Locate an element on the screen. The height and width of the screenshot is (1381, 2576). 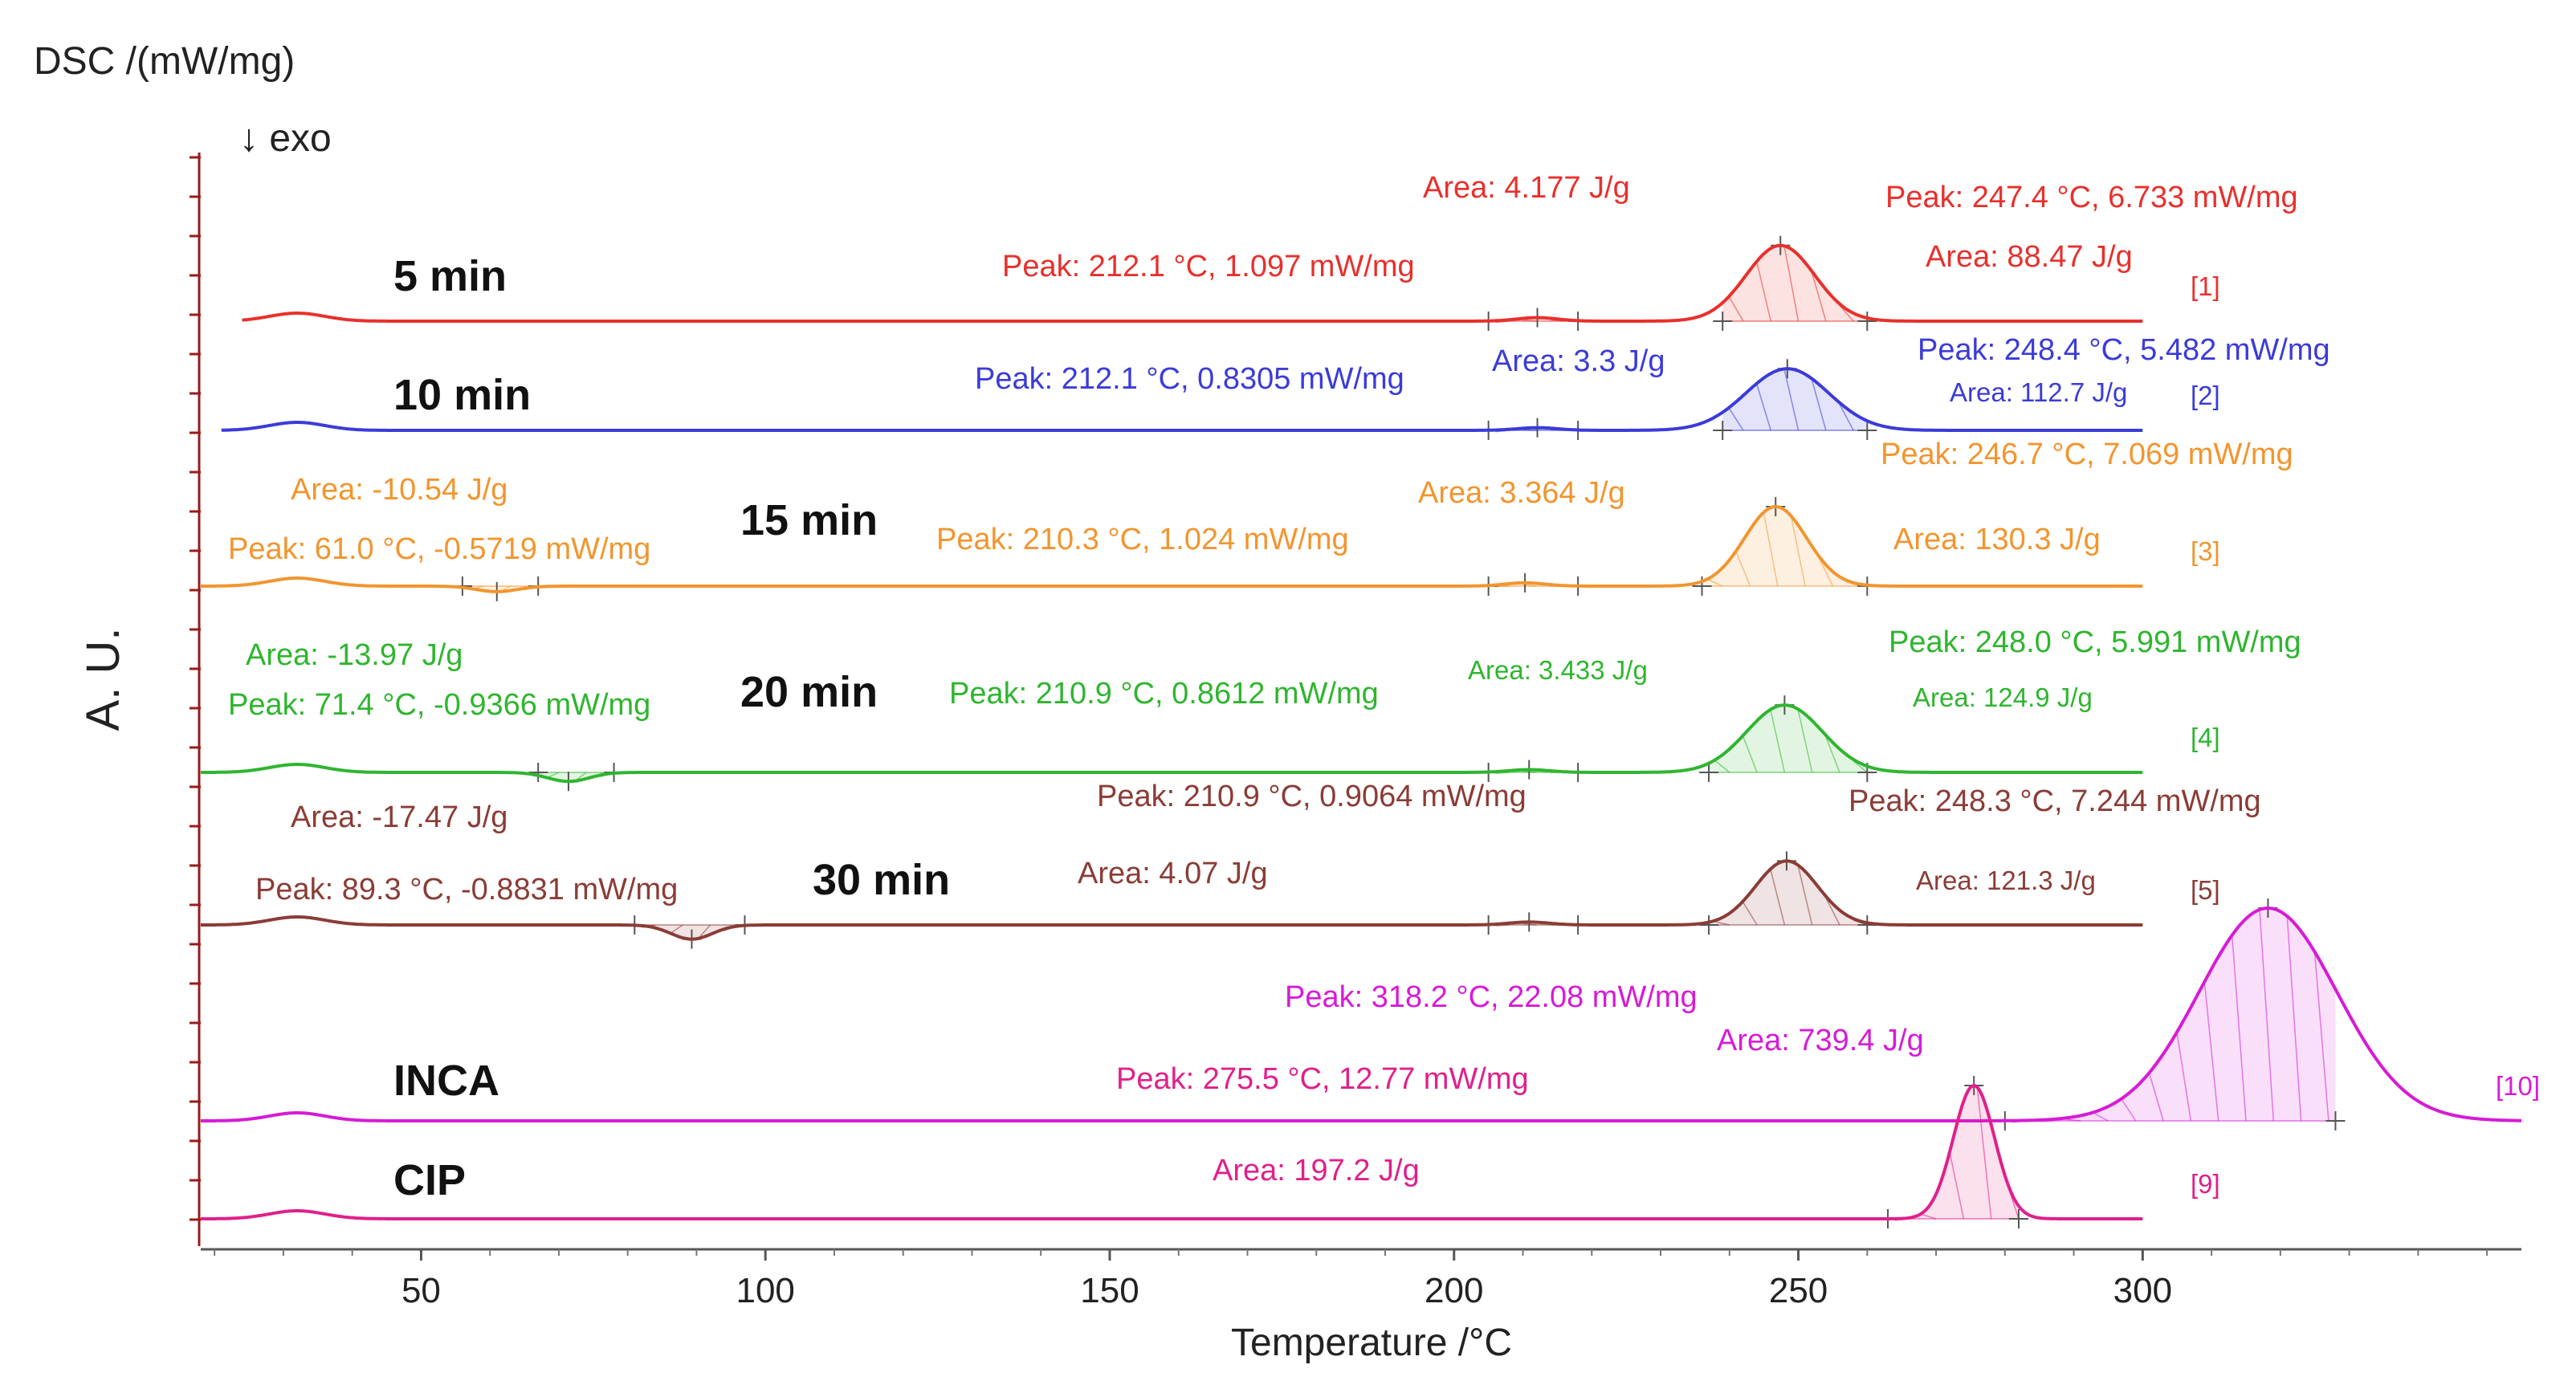
series-label-20min: 20 min is located at coordinates (809, 692).